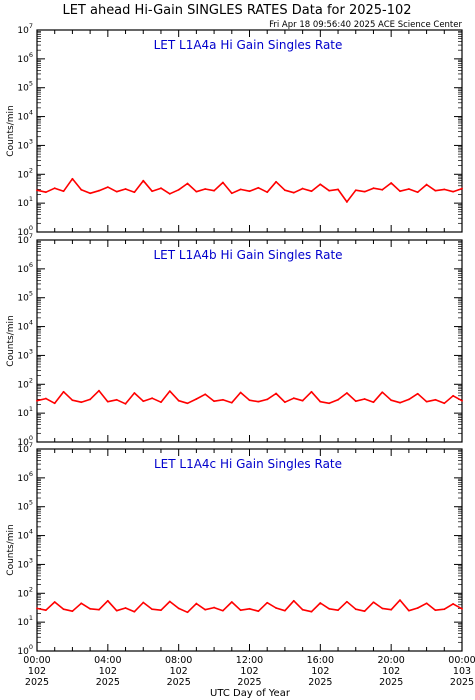 The image size is (475, 700). What do you see at coordinates (248, 464) in the screenshot?
I see `panel-title: LET L1A4c Hi Gain Singles Rate` at bounding box center [248, 464].